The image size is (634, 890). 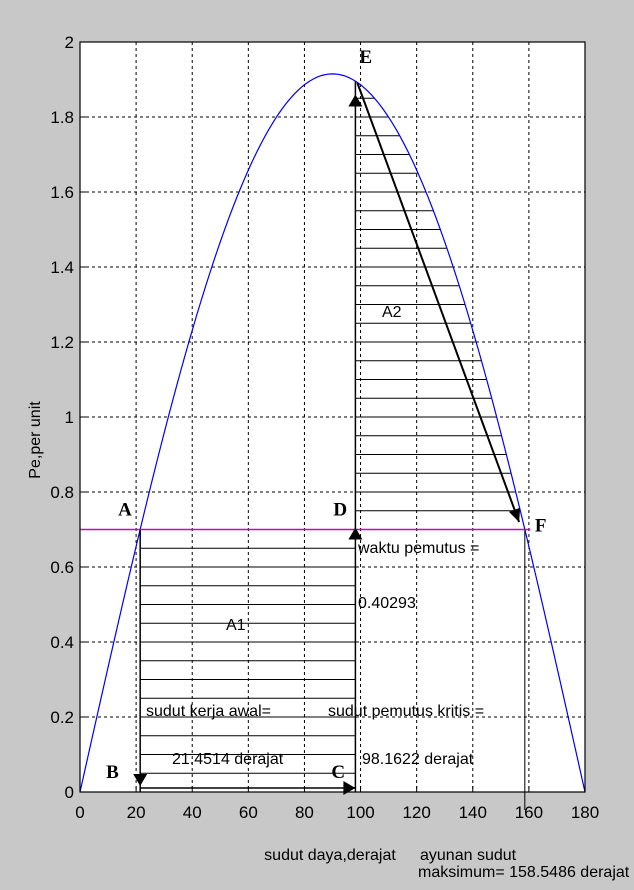 What do you see at coordinates (62, 567) in the screenshot?
I see `y-tick-label: 0.6` at bounding box center [62, 567].